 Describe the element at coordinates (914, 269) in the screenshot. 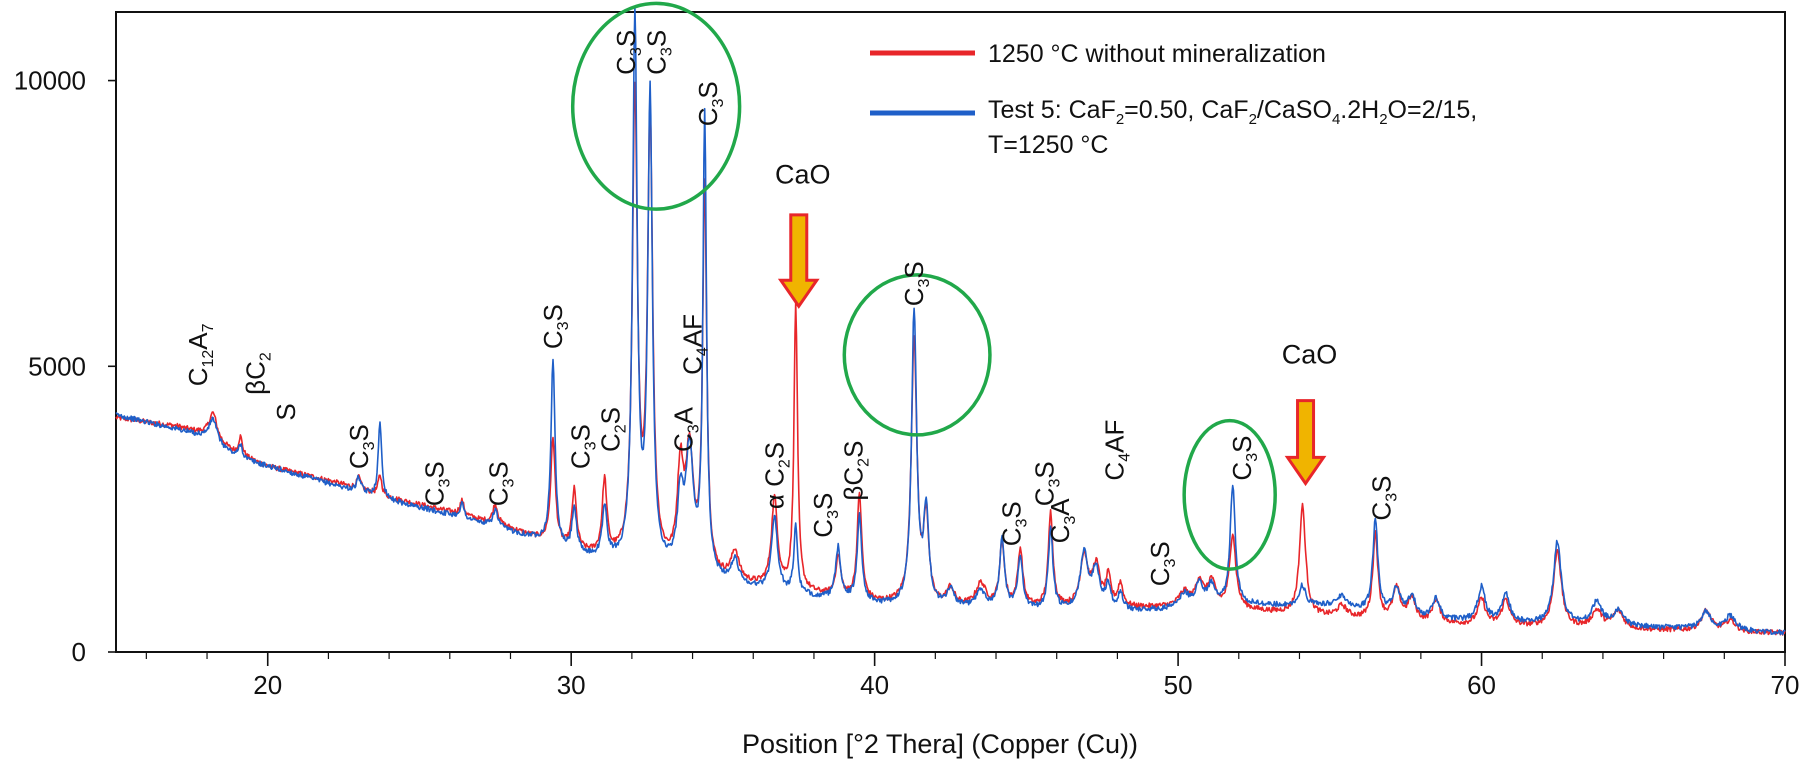

I see `phase-label-18-part-3: S` at that location.